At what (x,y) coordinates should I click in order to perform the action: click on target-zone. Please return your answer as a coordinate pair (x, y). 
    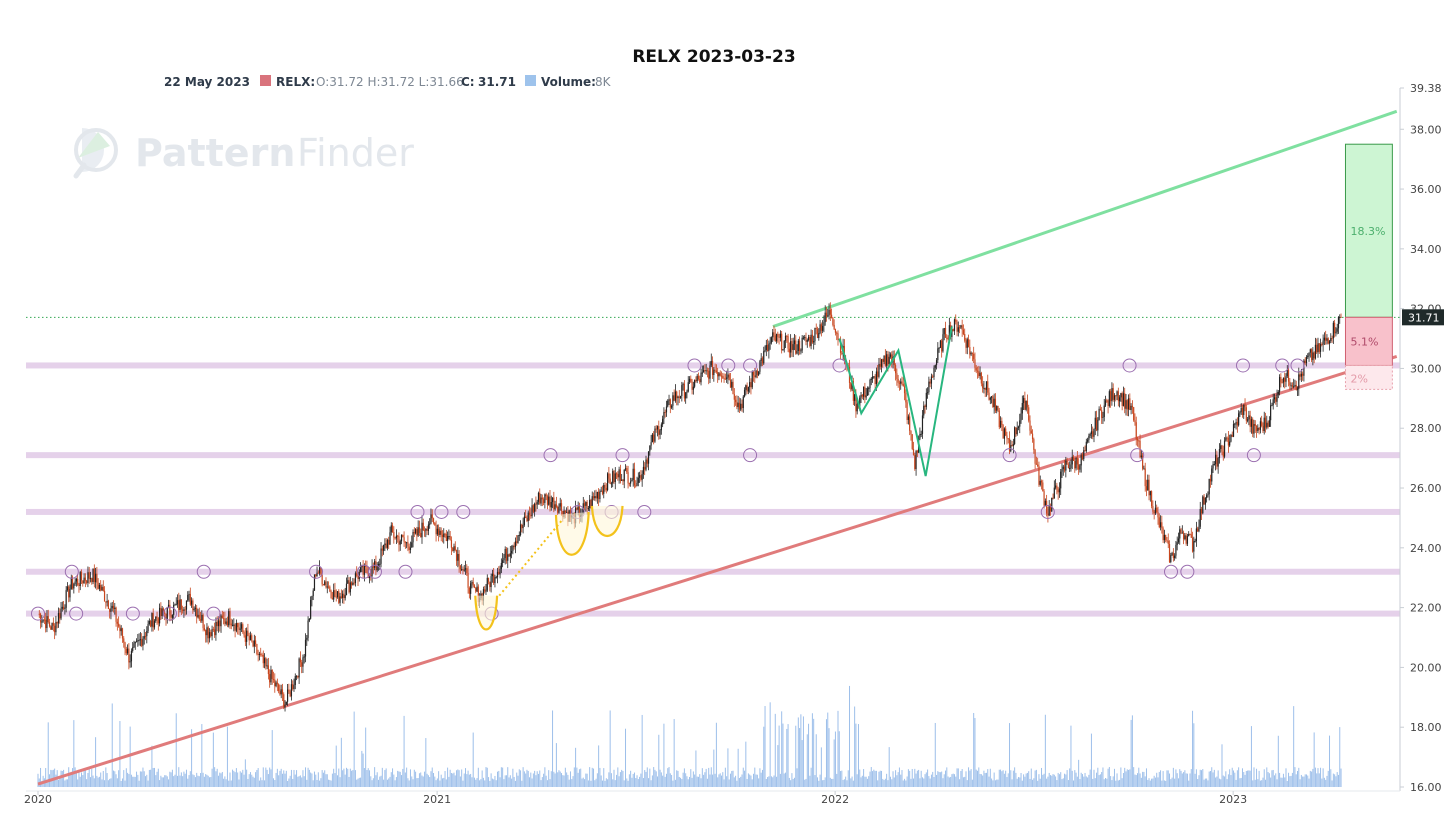
    Looking at the image, I should click on (1368, 230).